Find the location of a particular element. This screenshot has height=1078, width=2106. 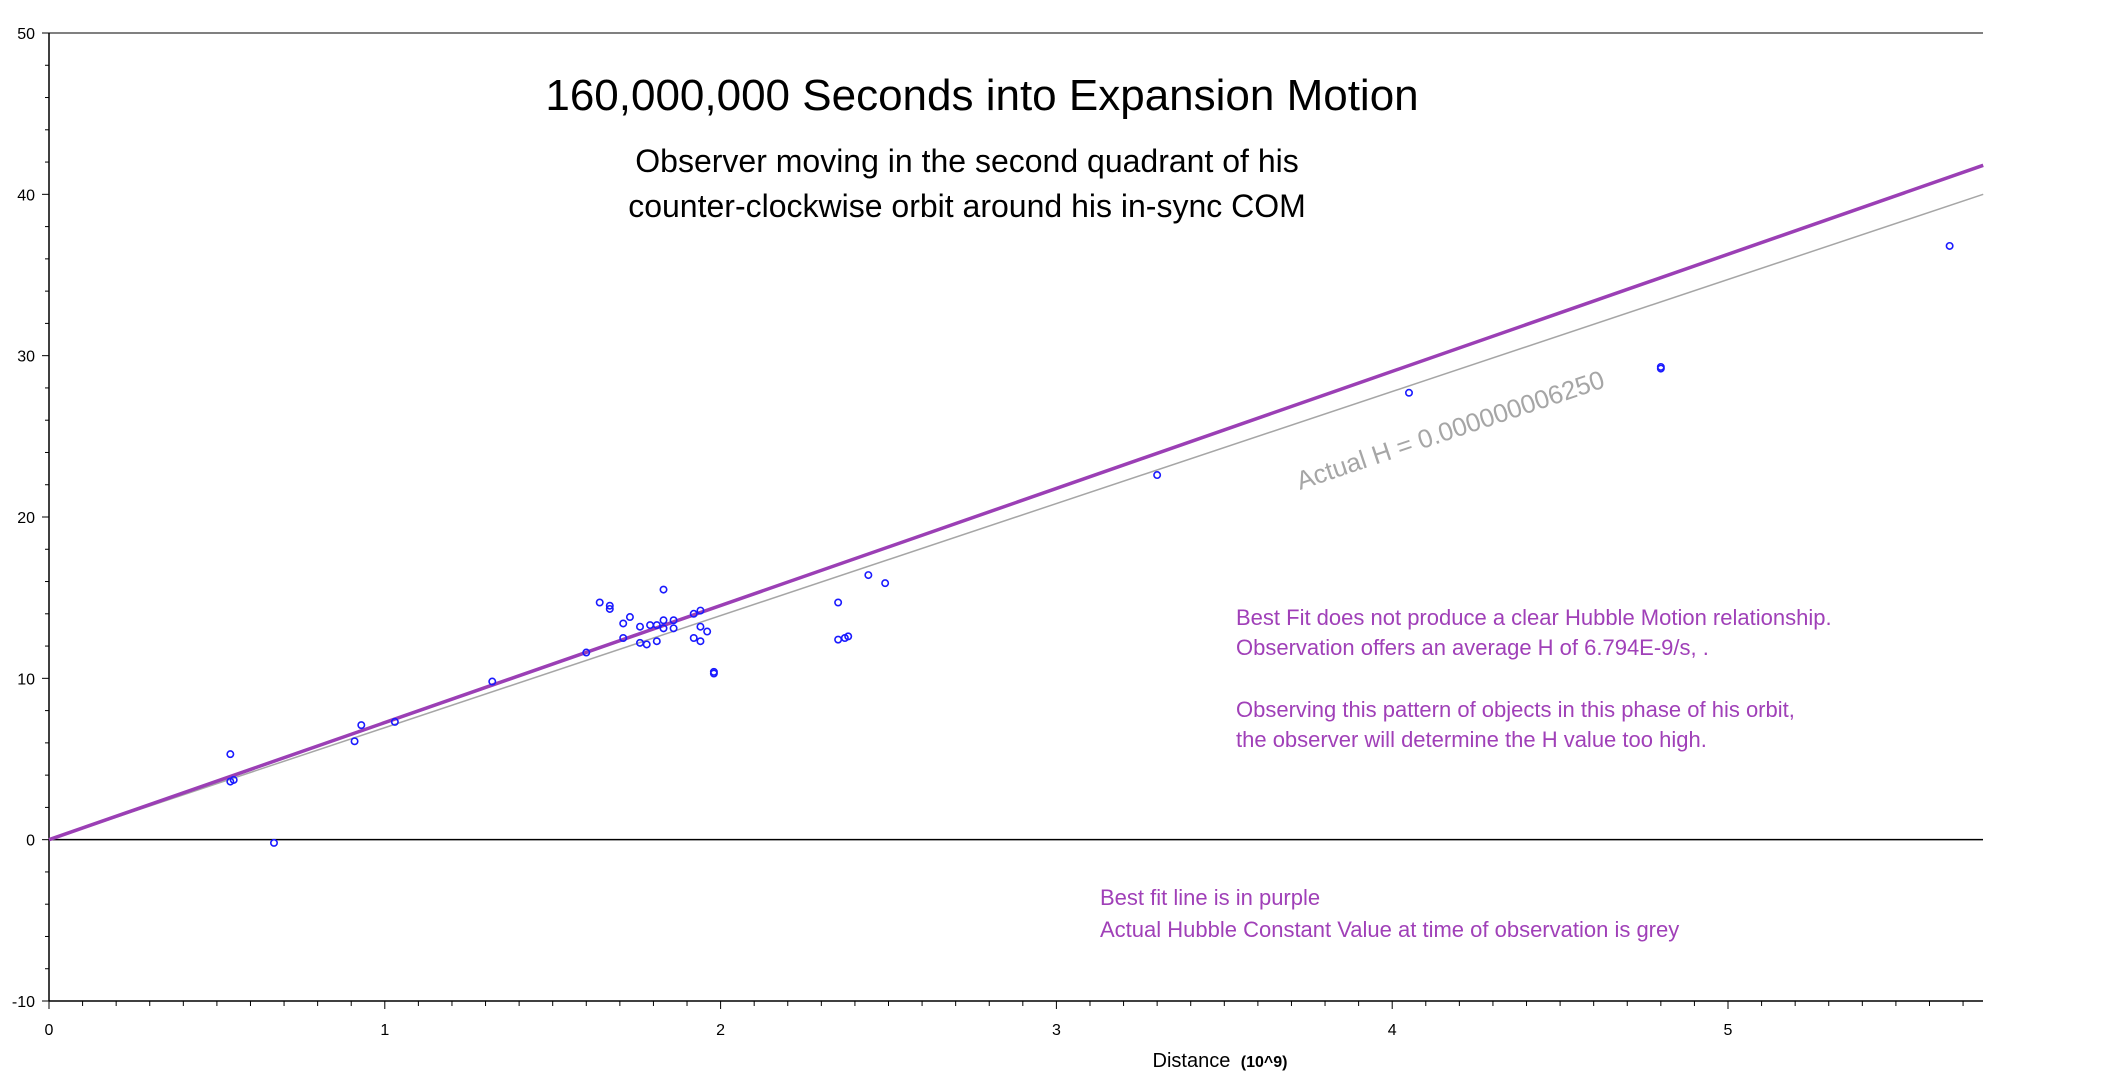

y-tick-label: 50 is located at coordinates (26, 34).